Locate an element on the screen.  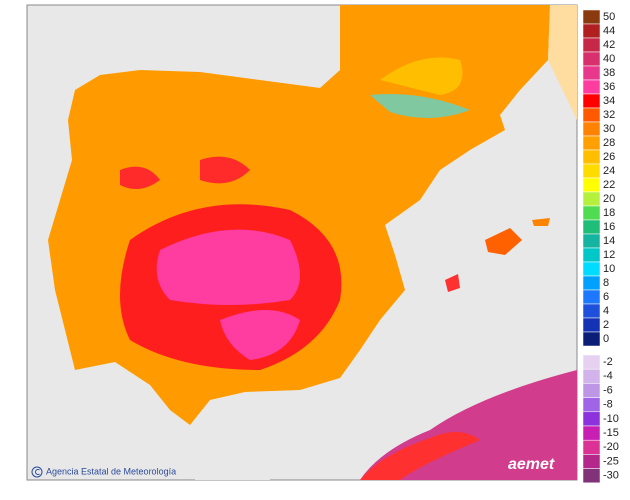
legend-label: 22 is located at coordinates (609, 185).